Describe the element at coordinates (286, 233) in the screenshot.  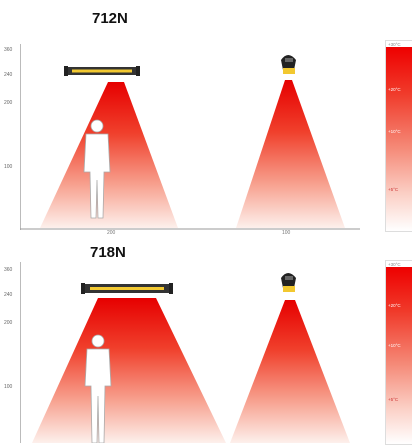
I see `x-tick: 100` at that location.